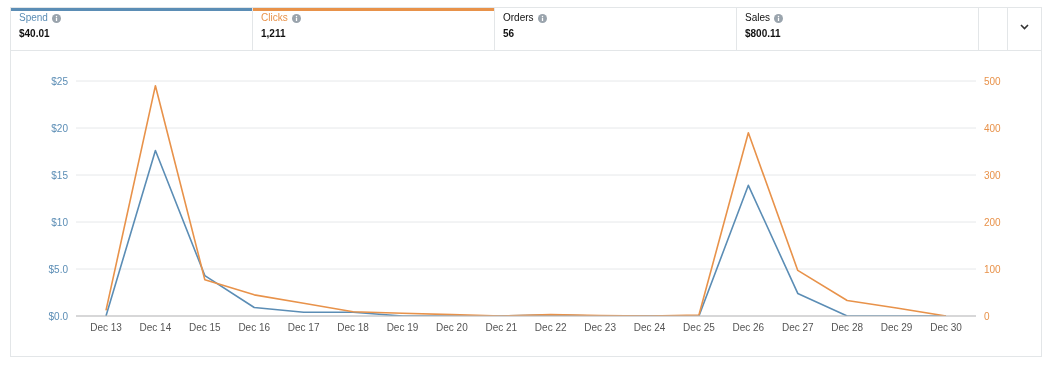 The image size is (1046, 365). Describe the element at coordinates (60, 81) in the screenshot. I see `y-tick-label: $25` at that location.